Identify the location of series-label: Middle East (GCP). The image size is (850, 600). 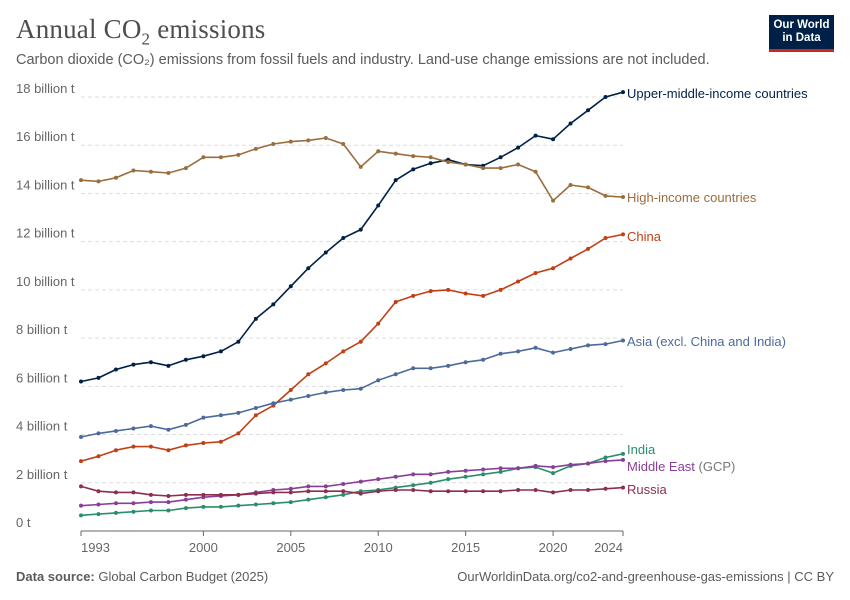
(681, 466).